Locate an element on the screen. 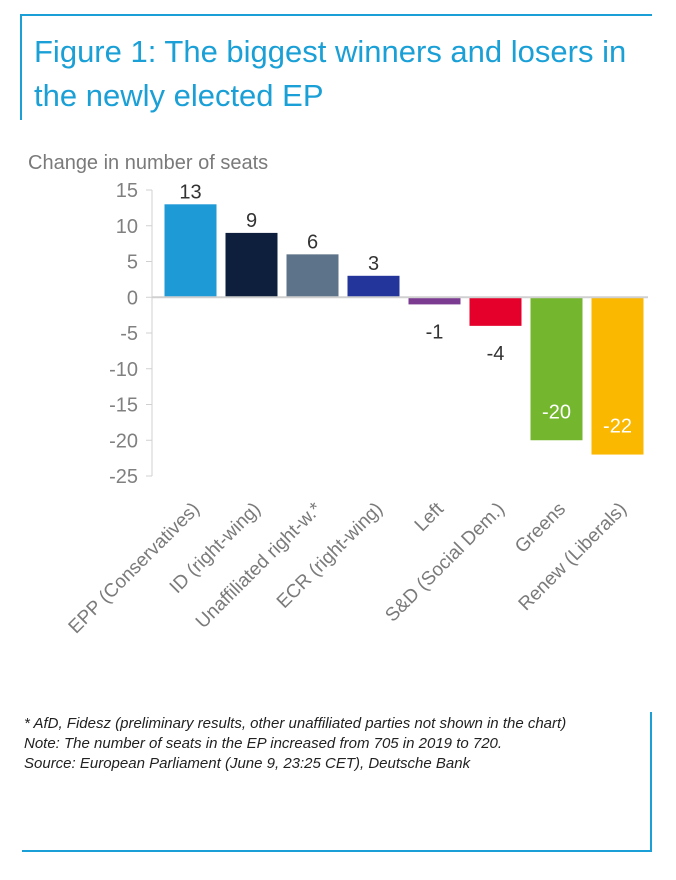 This screenshot has width=676, height=880. y-tick-label: -5 is located at coordinates (129, 334).